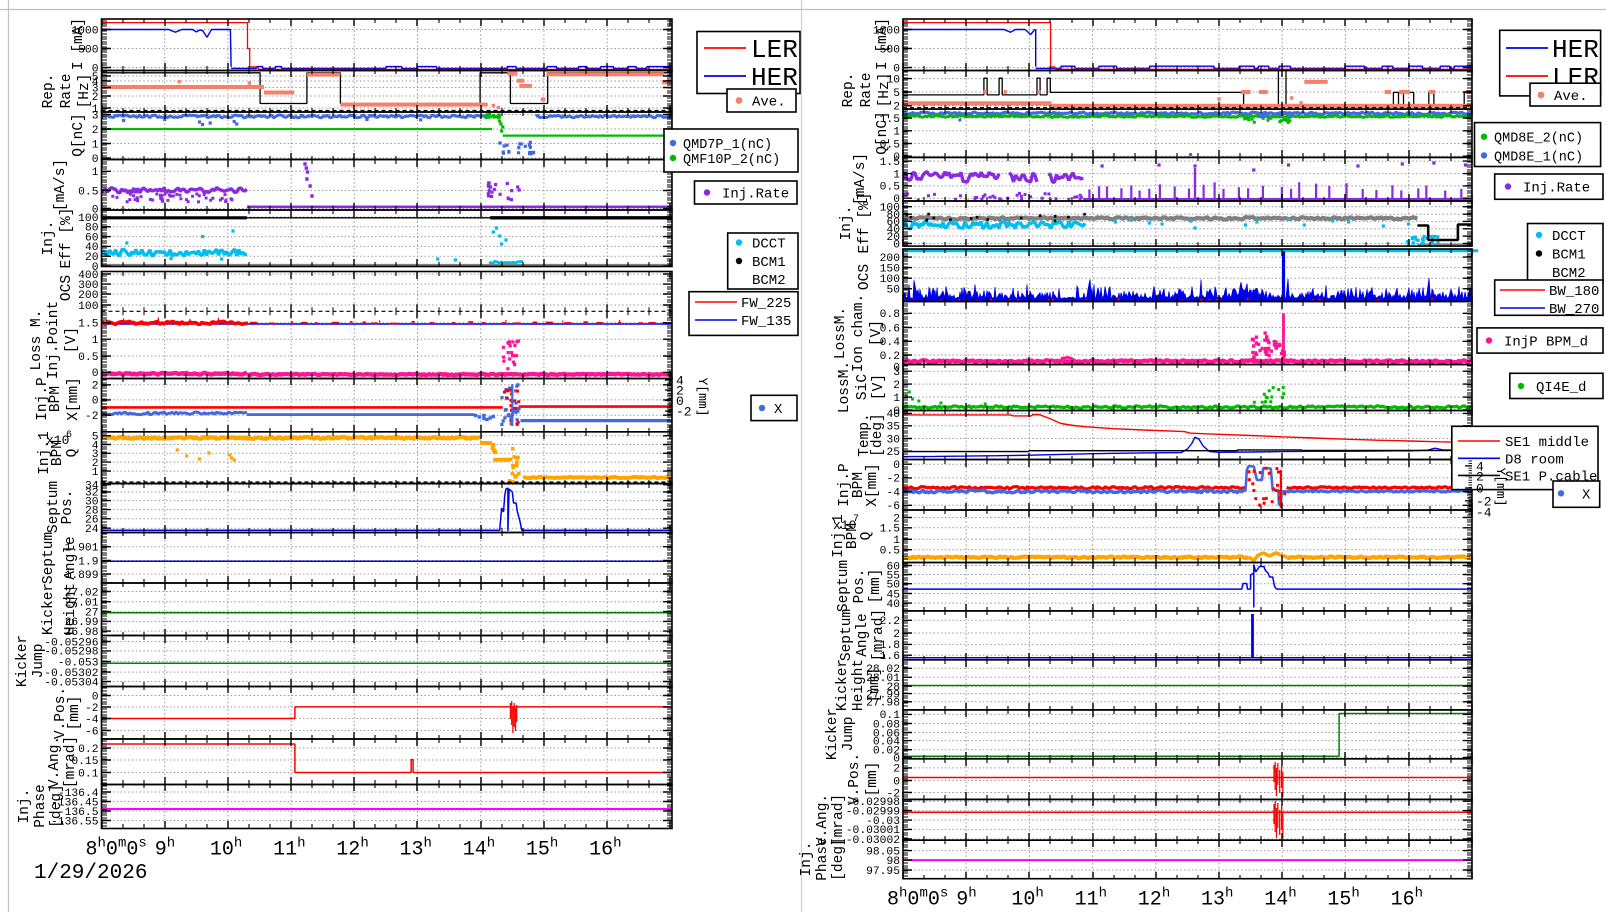  Describe the element at coordinates (37, 340) in the screenshot. I see `svg-text: Loss M.` at that location.